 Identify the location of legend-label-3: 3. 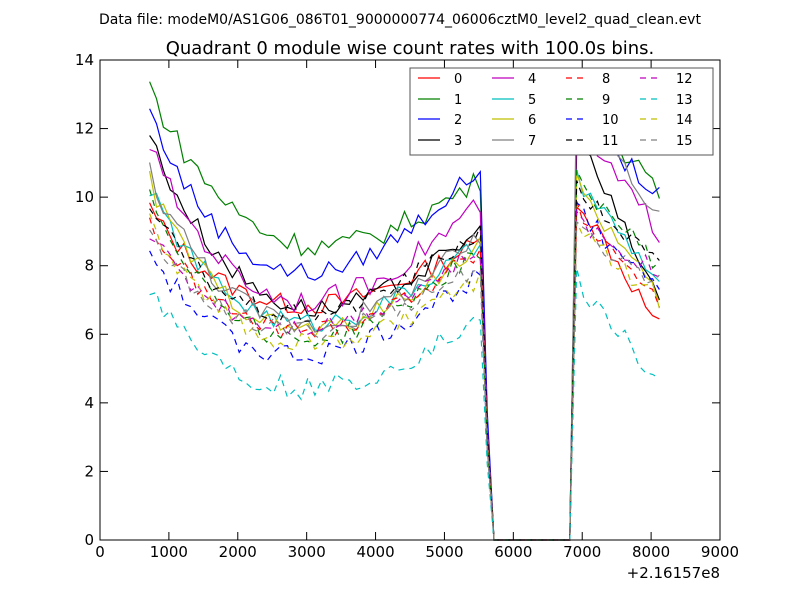
(458, 141).